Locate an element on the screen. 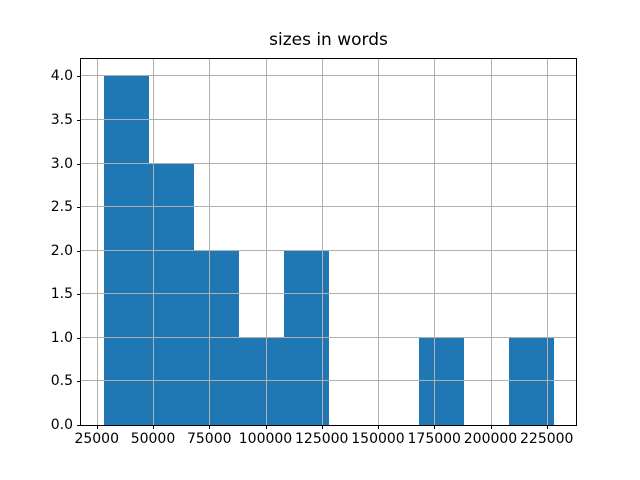  y-tick-label: 4.0 is located at coordinates (61, 76).